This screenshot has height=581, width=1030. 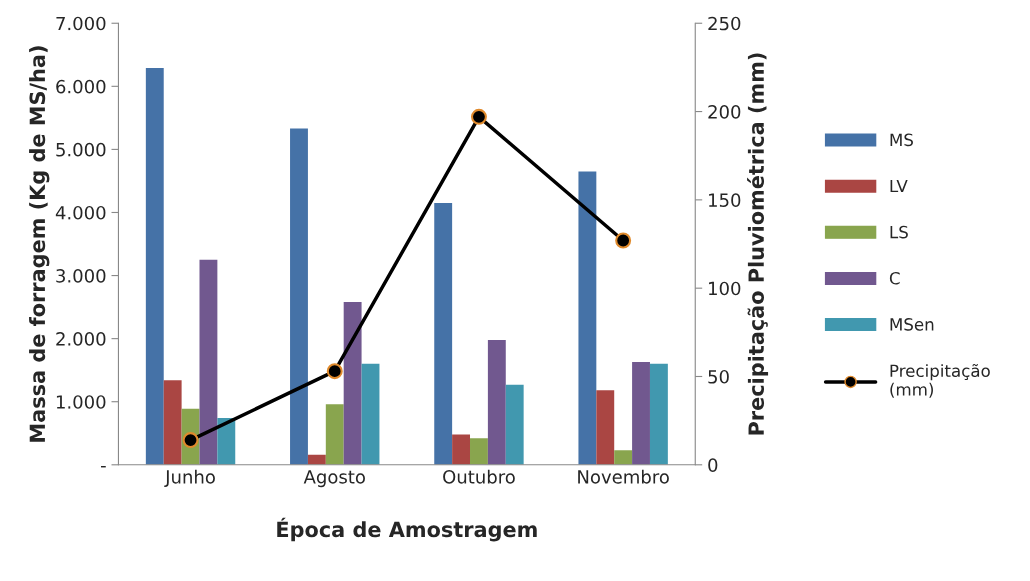 I want to click on y-tick-label: -, so click(x=103, y=466).